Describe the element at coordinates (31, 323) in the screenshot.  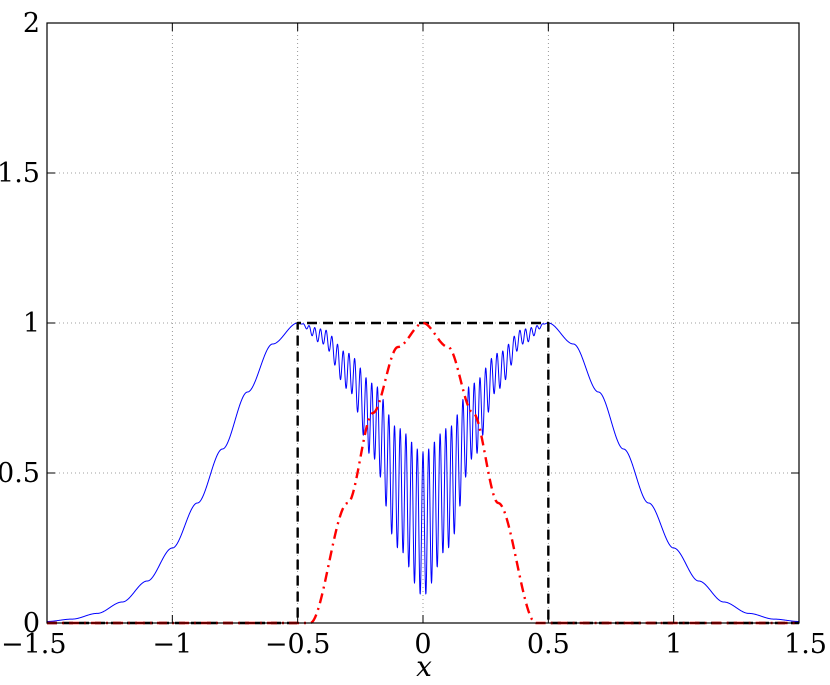
I see `y-tick-label: 1` at that location.